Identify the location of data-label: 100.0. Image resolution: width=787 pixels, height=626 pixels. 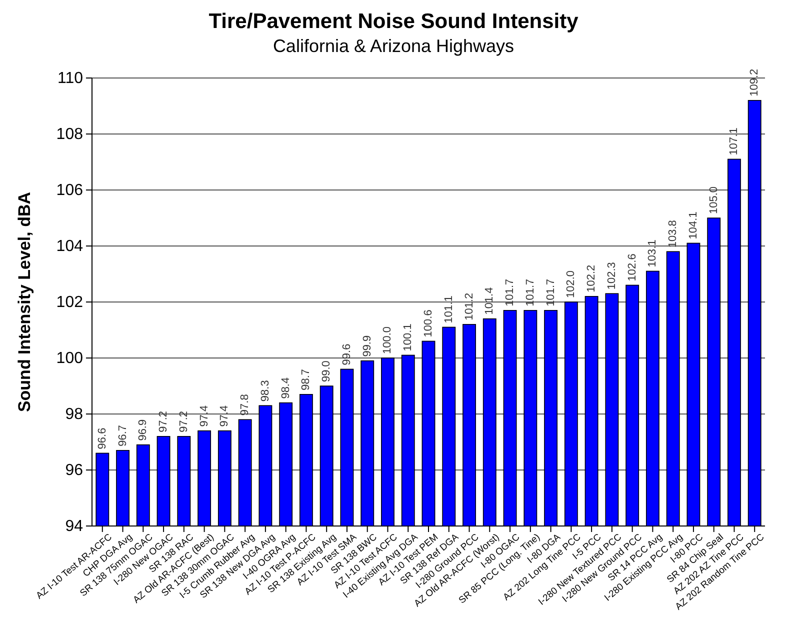
(388, 340).